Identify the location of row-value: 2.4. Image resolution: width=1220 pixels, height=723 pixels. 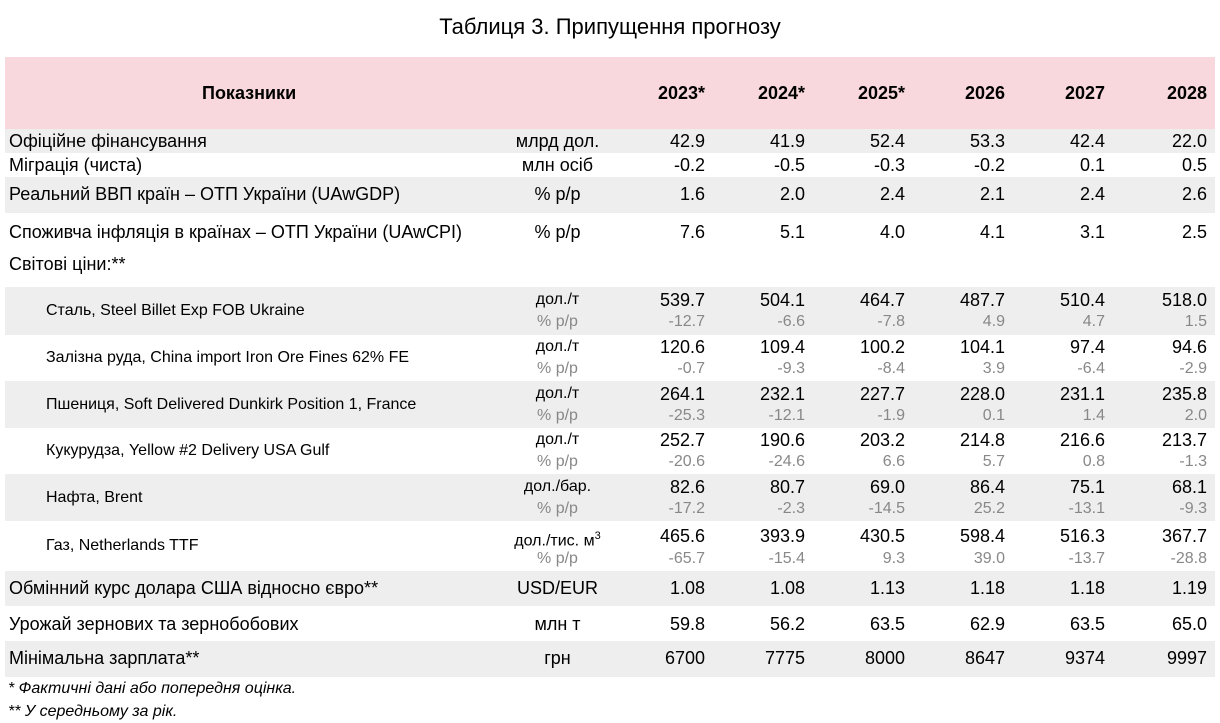
(1092, 194).